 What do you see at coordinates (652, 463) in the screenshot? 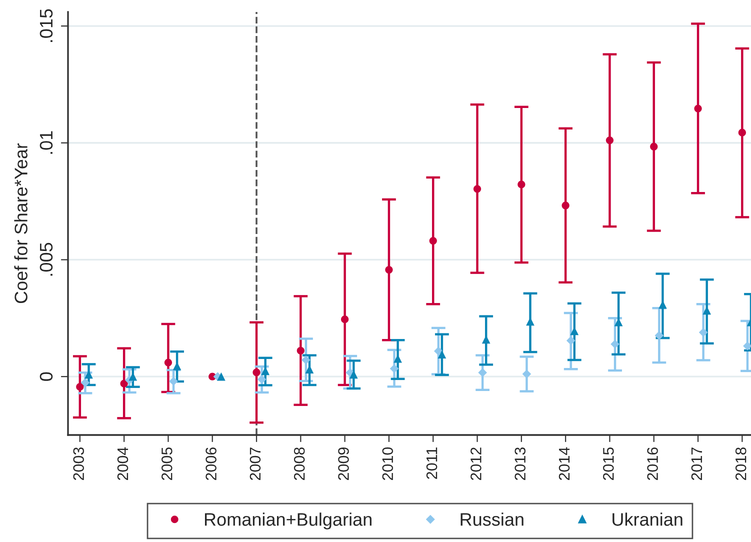
I see `x-tick-label: 2016` at bounding box center [652, 463].